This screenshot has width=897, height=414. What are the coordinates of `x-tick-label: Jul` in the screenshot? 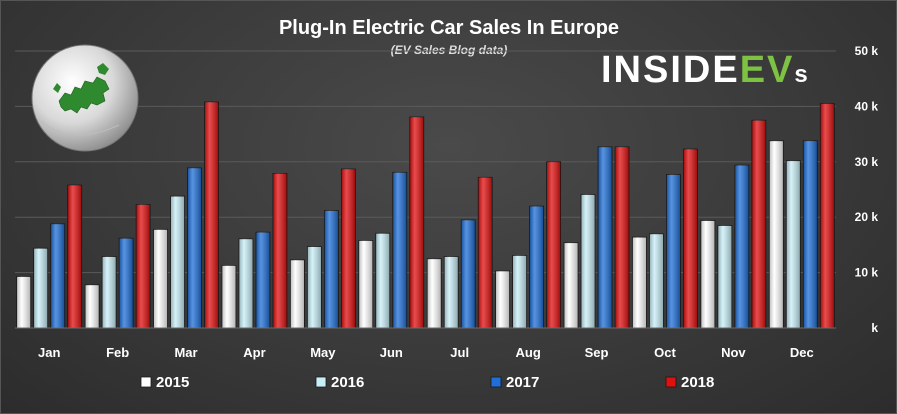 It's located at (459, 352).